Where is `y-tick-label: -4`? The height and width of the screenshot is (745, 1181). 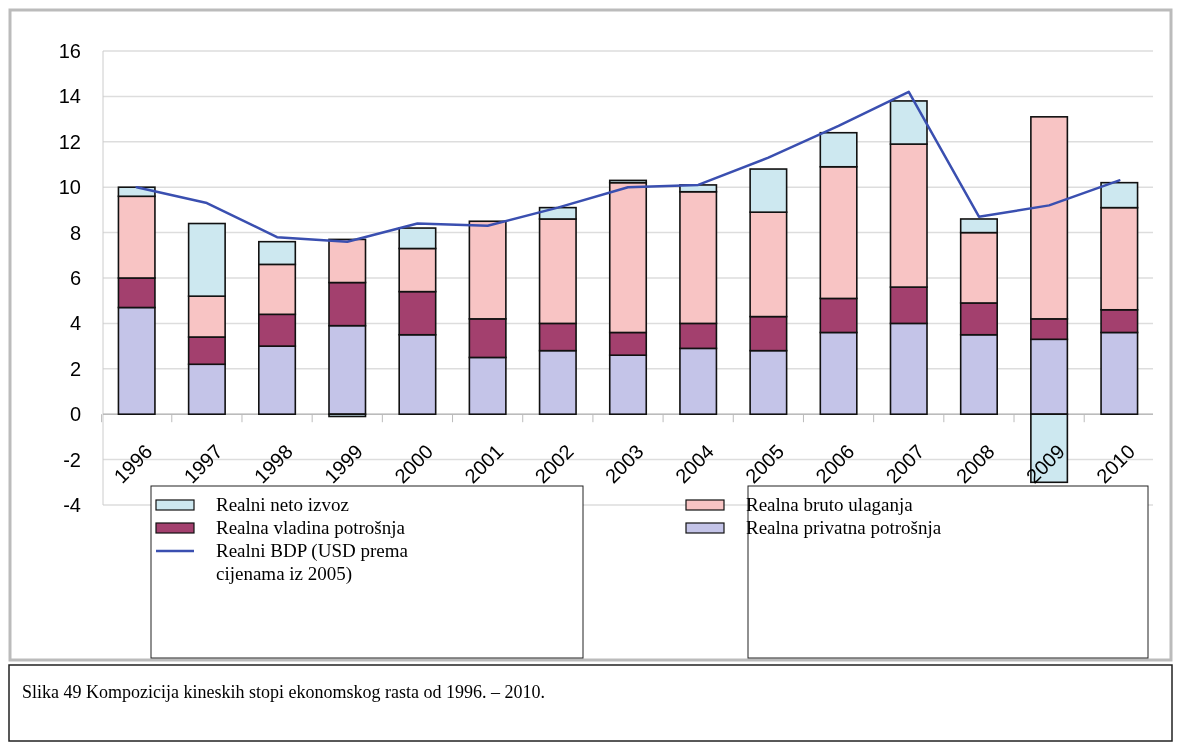 y-tick-label: -4 is located at coordinates (72, 505).